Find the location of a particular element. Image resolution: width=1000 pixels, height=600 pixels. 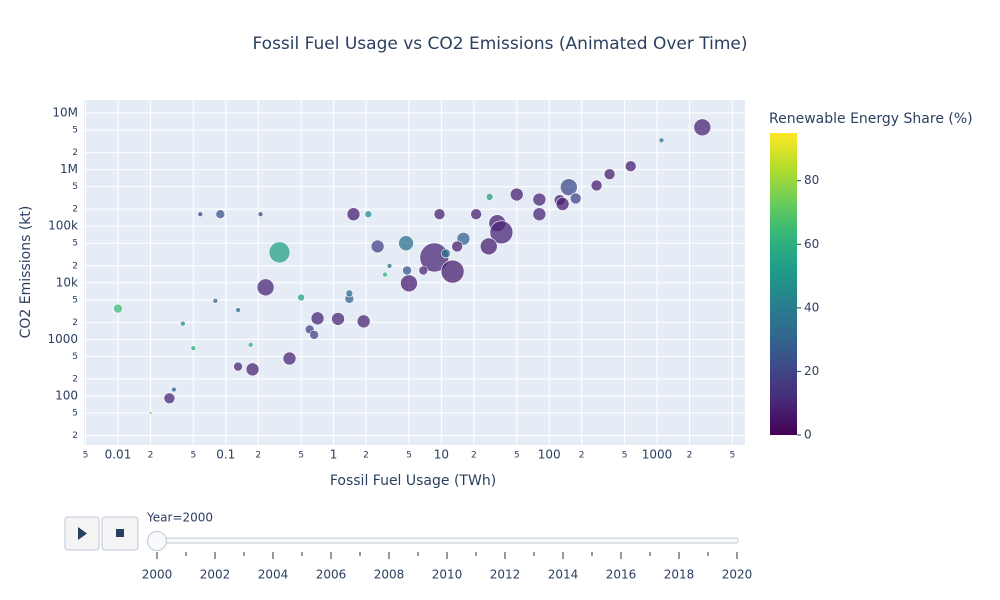

colorbar-tick-label: 40 is located at coordinates (811, 307).